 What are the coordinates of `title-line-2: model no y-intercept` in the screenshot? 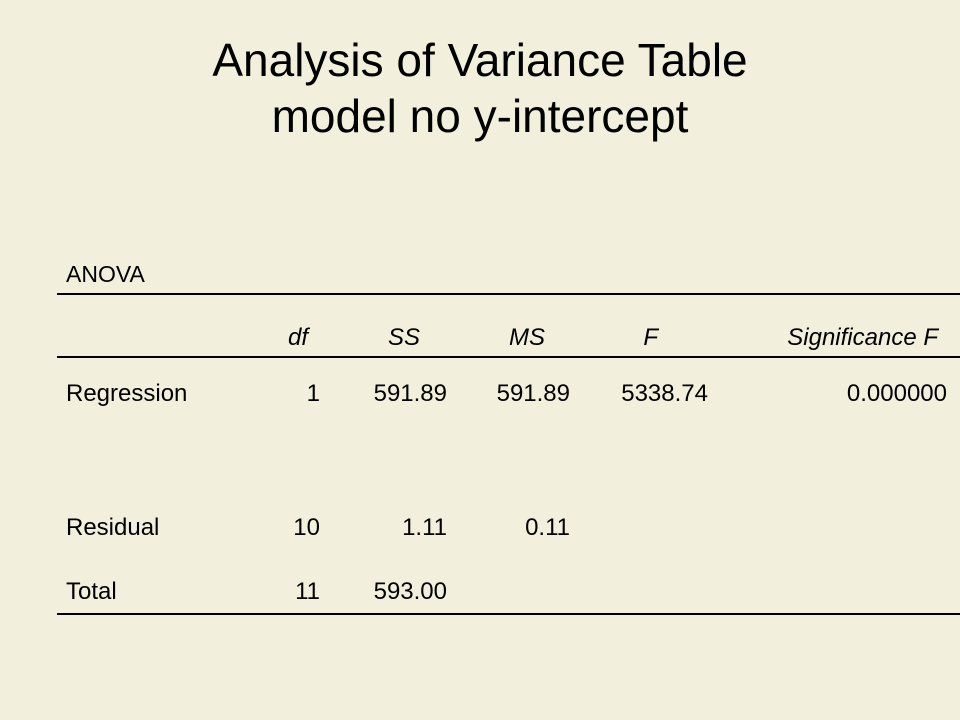 It's located at (480, 116).